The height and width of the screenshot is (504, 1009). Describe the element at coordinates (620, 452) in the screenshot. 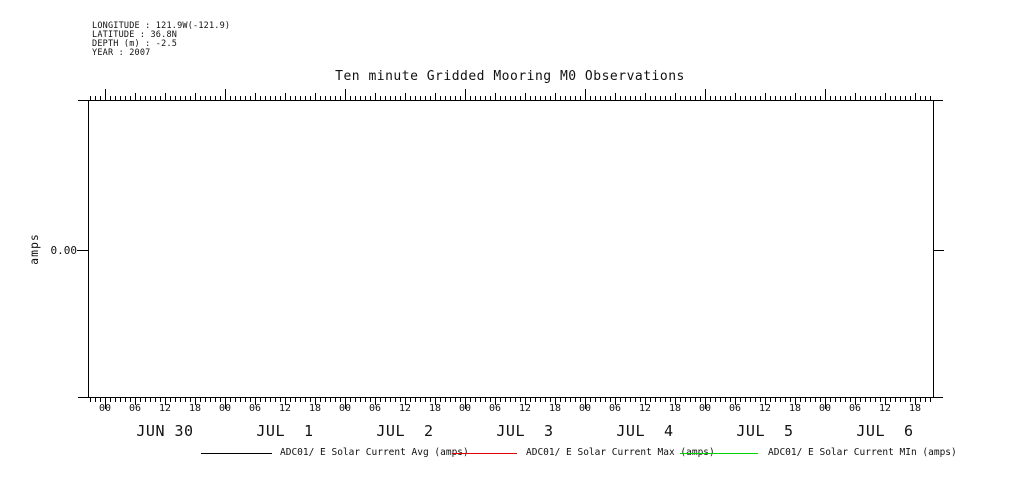

I see `legend-label-max: ADC01/ E Solar Current Max (amps)` at that location.